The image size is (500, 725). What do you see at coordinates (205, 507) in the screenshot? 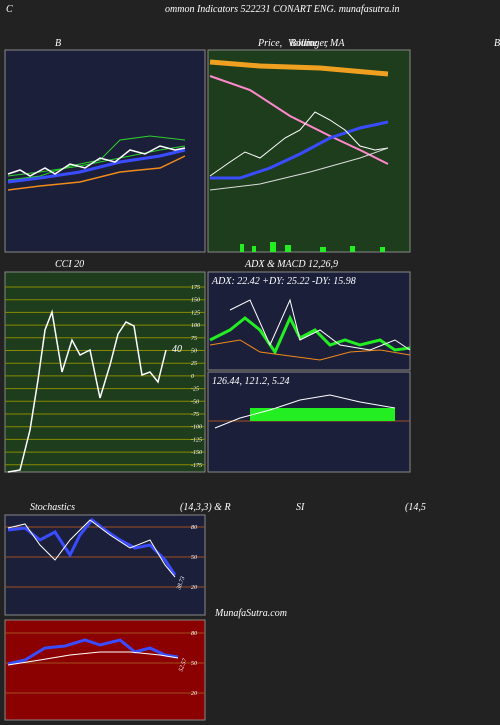
I see `panel-title: (14,3,3) & R` at bounding box center [205, 507].